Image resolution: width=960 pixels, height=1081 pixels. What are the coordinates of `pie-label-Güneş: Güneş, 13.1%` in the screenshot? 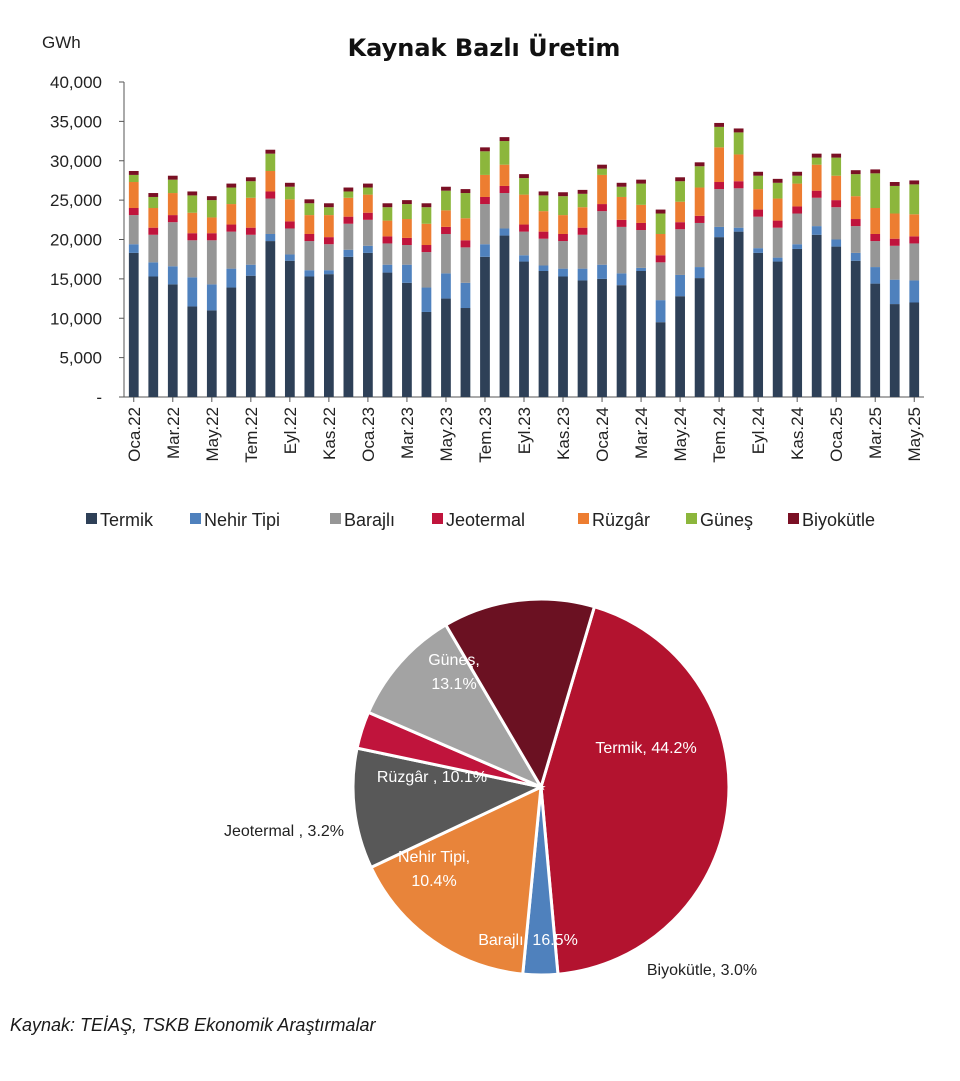 It's located at (454, 672).